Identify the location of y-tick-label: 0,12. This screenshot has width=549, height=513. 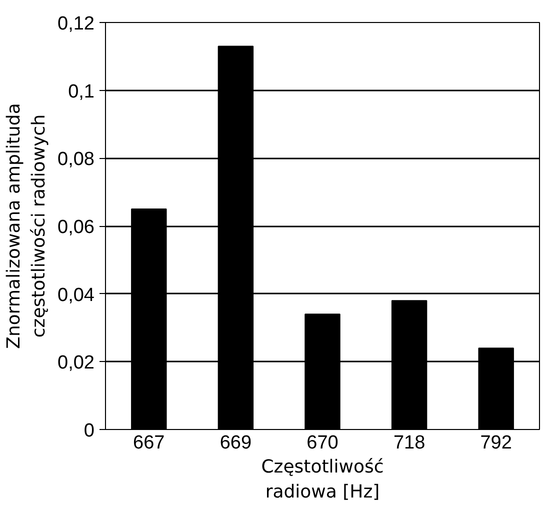
(76, 24).